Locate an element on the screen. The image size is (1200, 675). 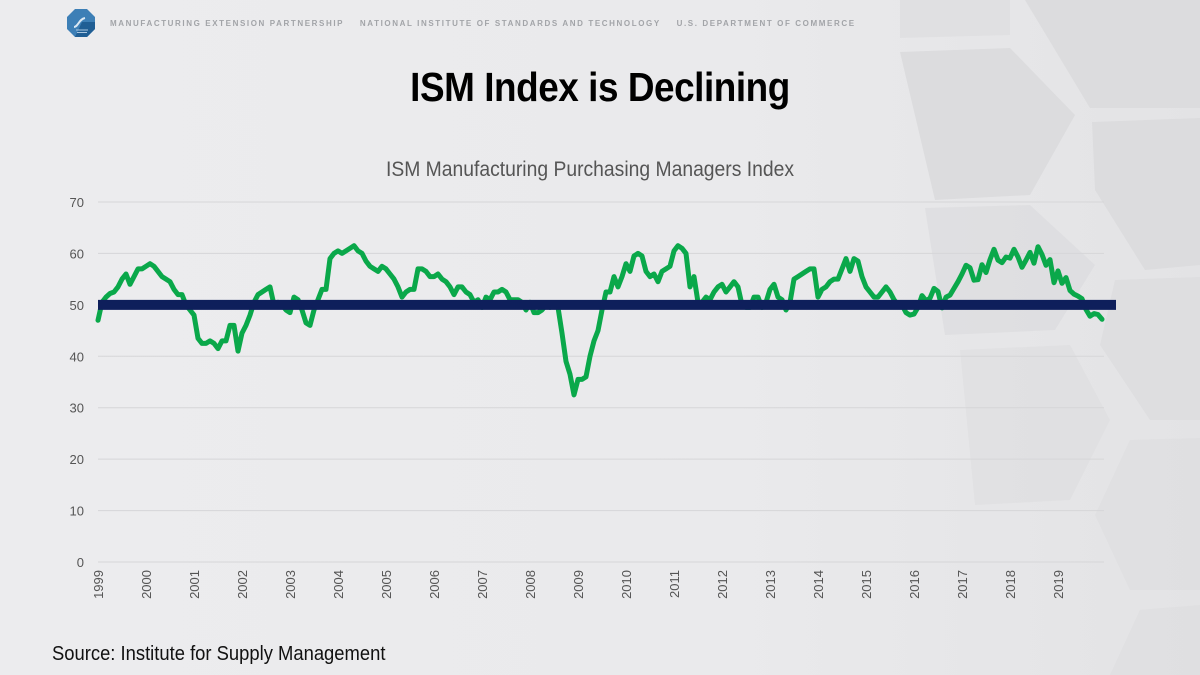
y-tick-label: 50 is located at coordinates (77, 305).